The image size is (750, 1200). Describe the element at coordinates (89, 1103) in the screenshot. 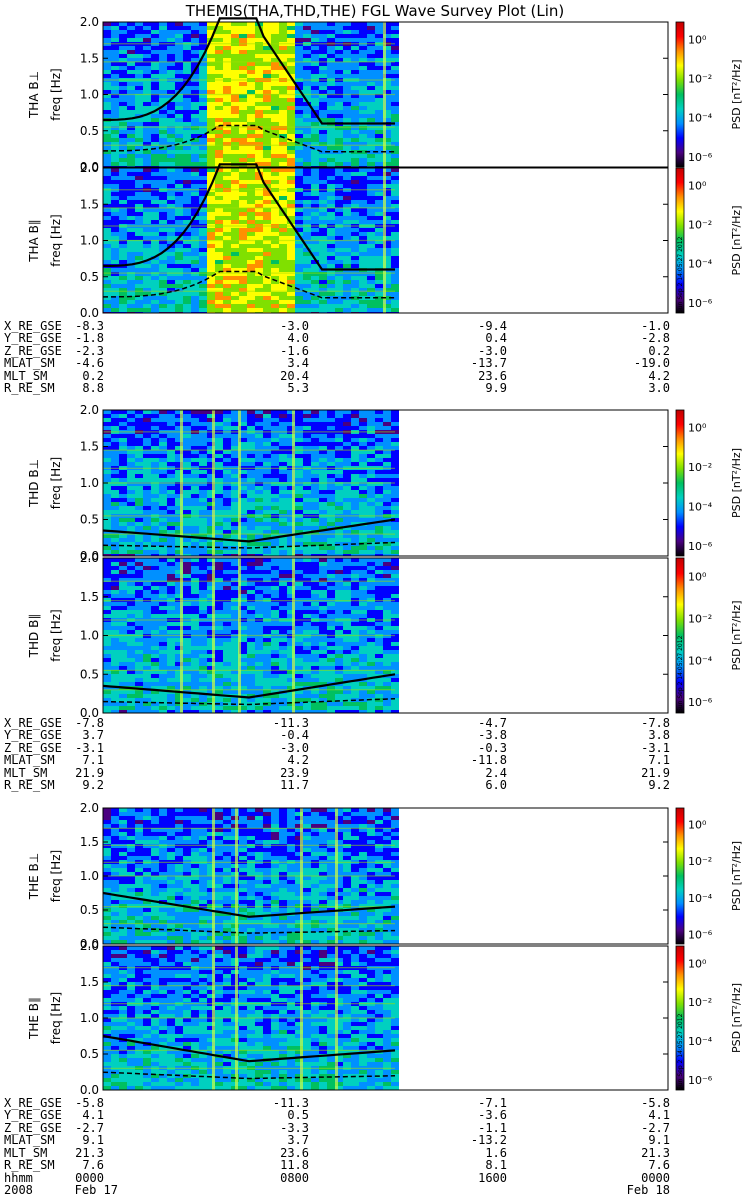

I see `ephem-value-the-0-0: -5.8` at that location.